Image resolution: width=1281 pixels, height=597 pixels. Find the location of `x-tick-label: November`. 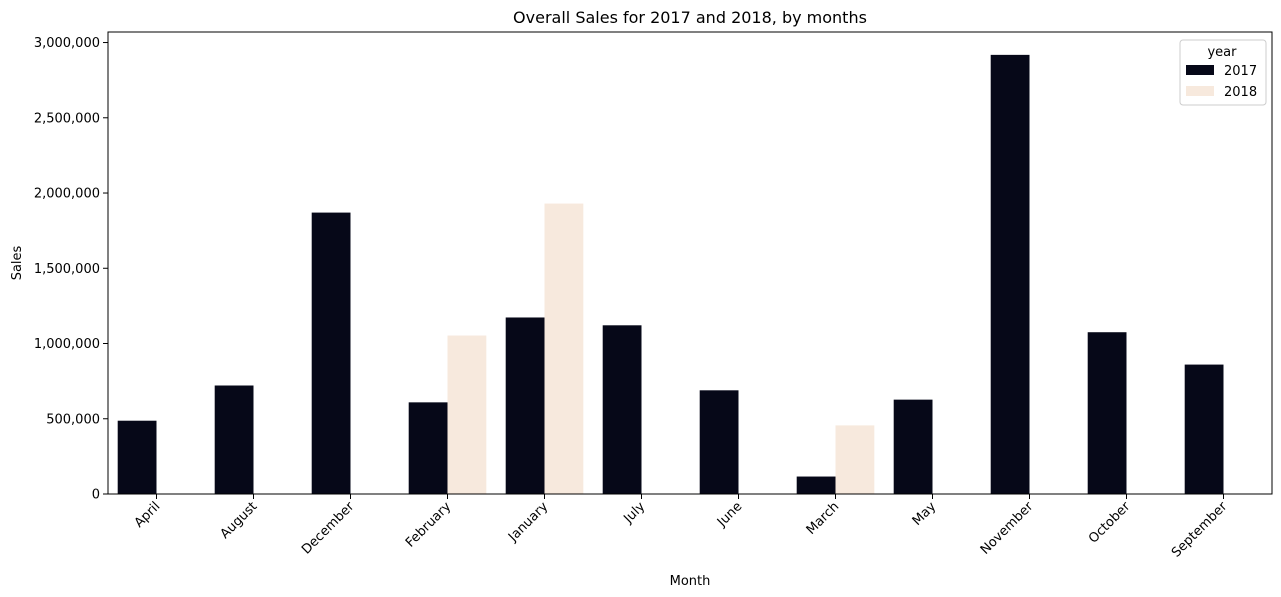

x-tick-label: November is located at coordinates (1007, 528).